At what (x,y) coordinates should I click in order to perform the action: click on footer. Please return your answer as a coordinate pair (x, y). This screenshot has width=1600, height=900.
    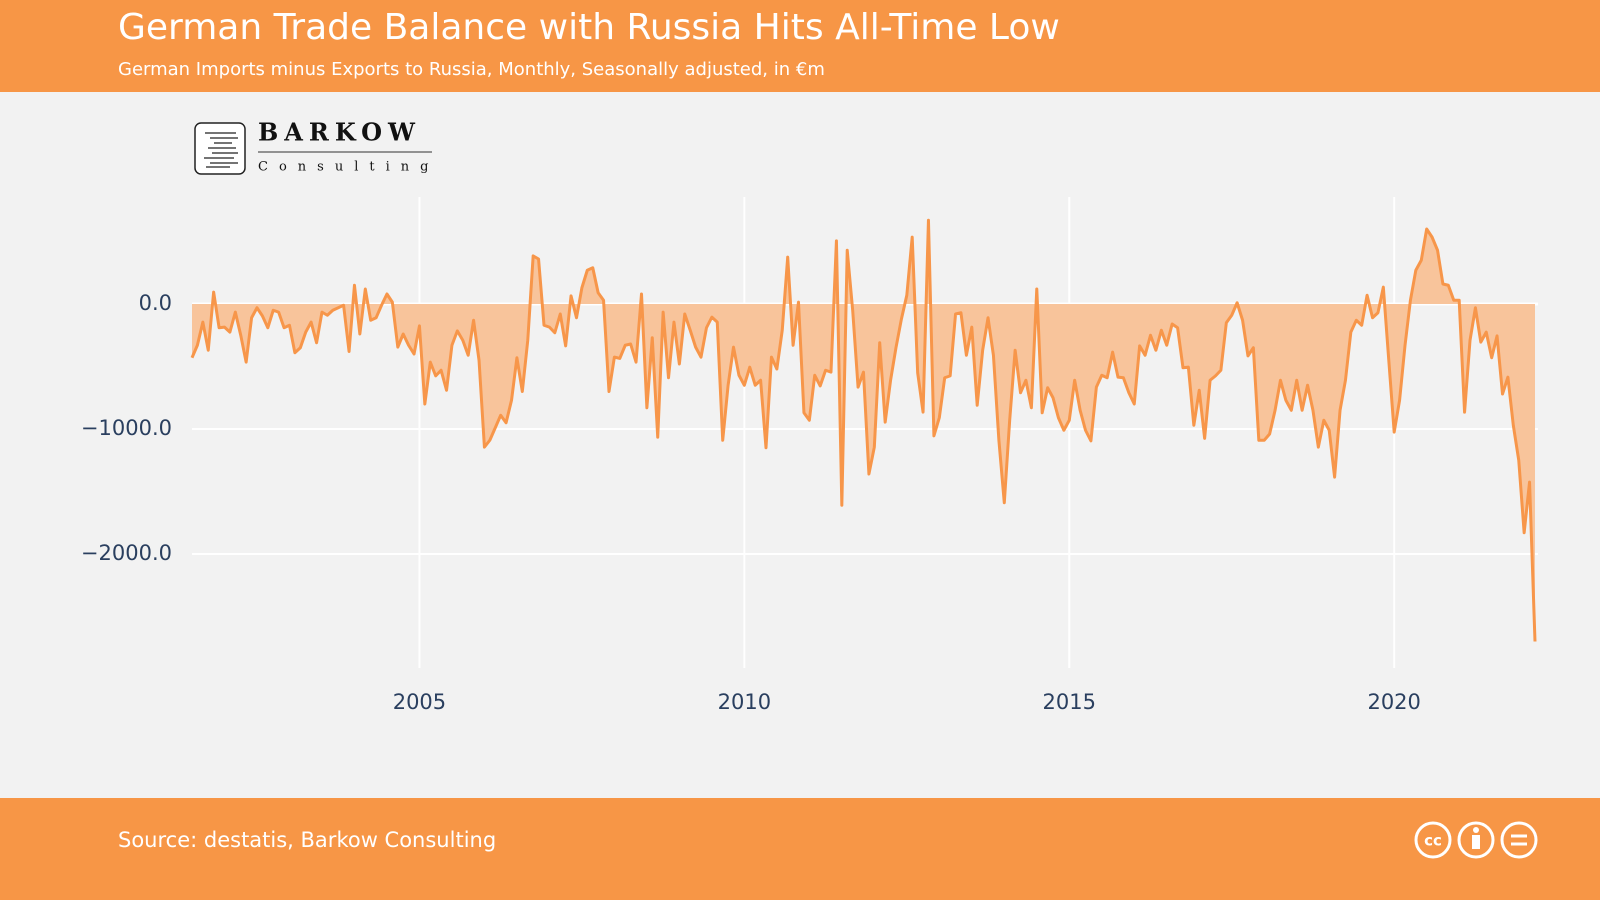
    Looking at the image, I should click on (800, 849).